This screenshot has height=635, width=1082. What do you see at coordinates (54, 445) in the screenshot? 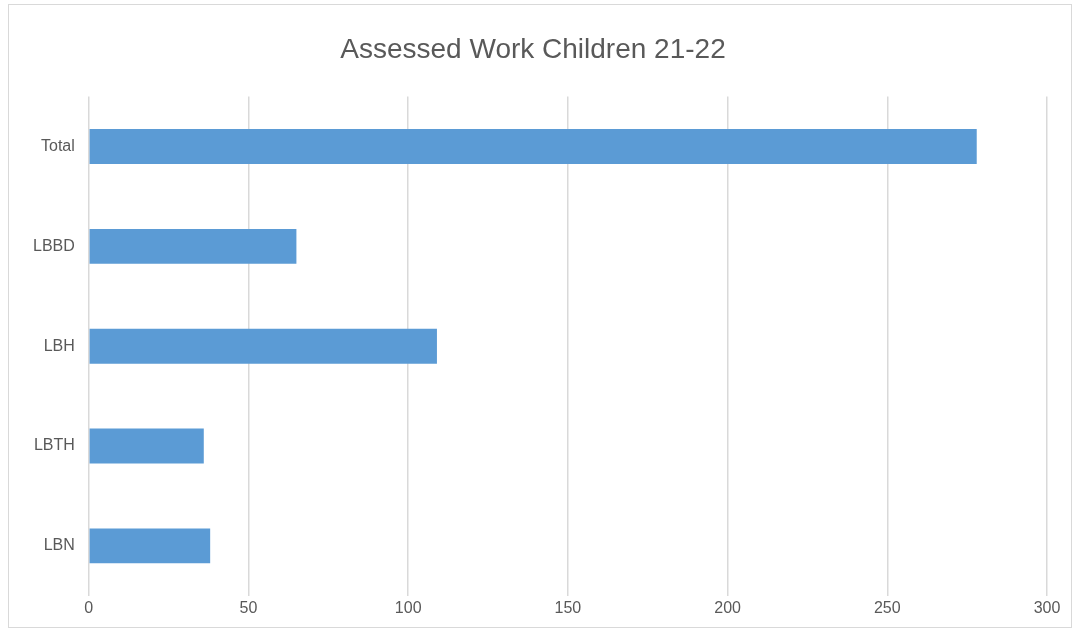
I see `y-tick-label: LBTH` at bounding box center [54, 445].